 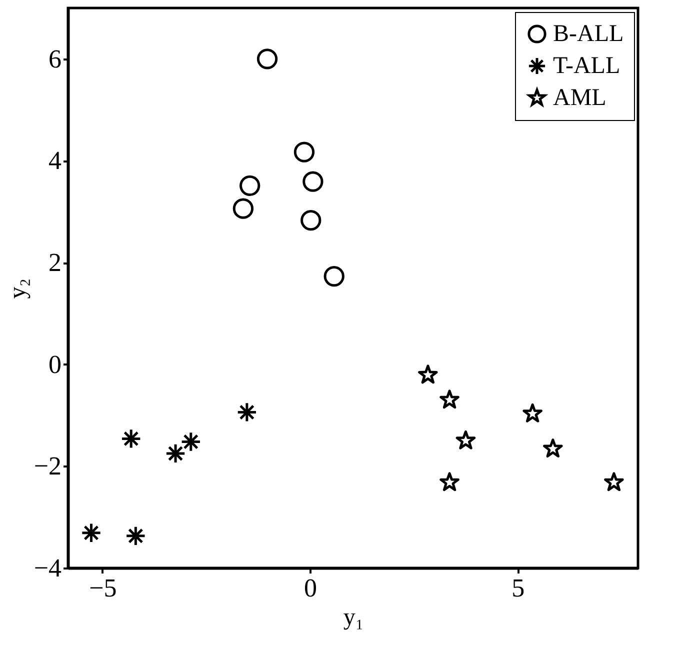 What do you see at coordinates (55, 59) in the screenshot?
I see `y-tick-label: 6` at bounding box center [55, 59].